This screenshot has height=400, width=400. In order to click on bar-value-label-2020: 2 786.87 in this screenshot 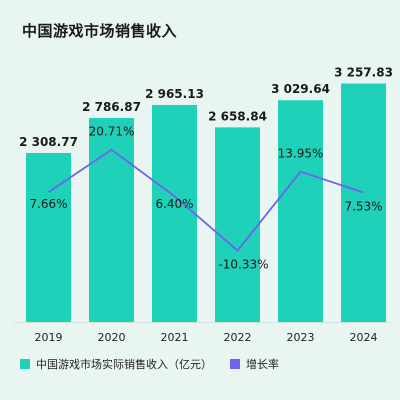, I will do `click(111, 107)`.